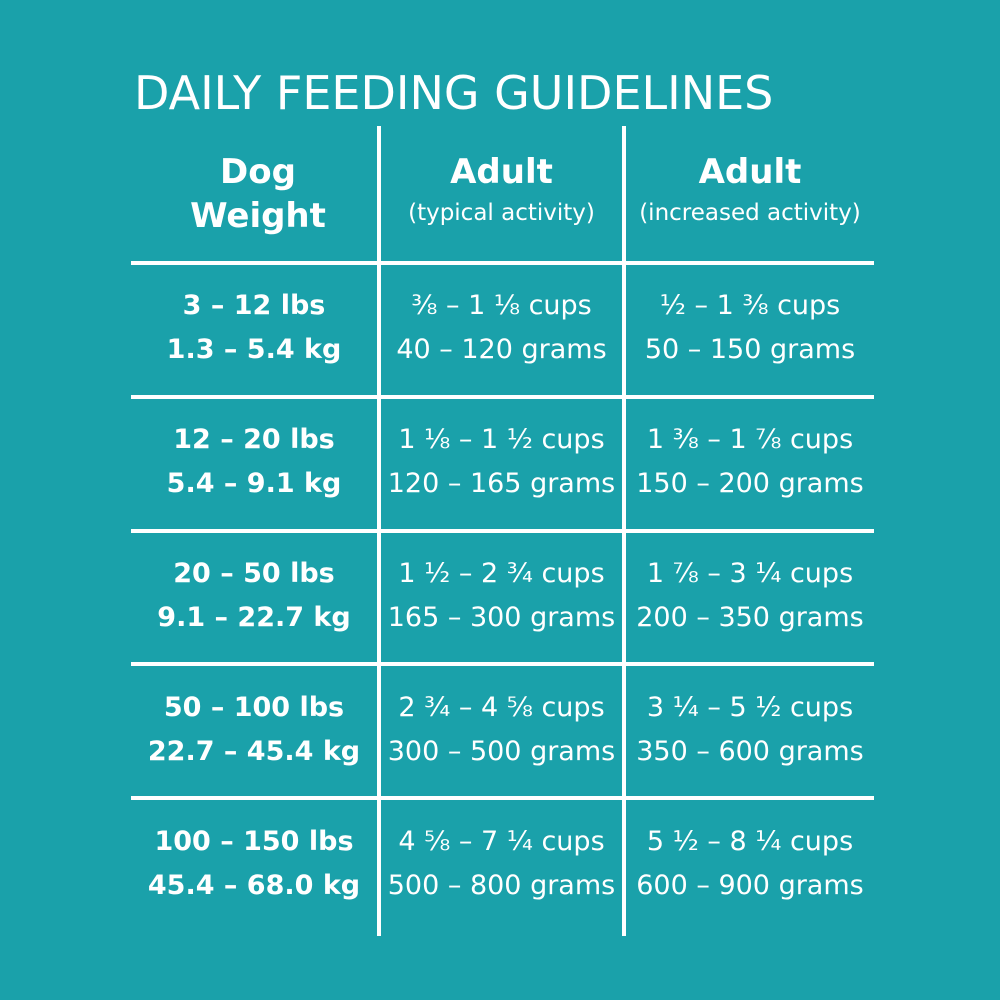  Describe the element at coordinates (750, 617) in the screenshot. I see `increased-grams: 200 – 350 grams` at that location.